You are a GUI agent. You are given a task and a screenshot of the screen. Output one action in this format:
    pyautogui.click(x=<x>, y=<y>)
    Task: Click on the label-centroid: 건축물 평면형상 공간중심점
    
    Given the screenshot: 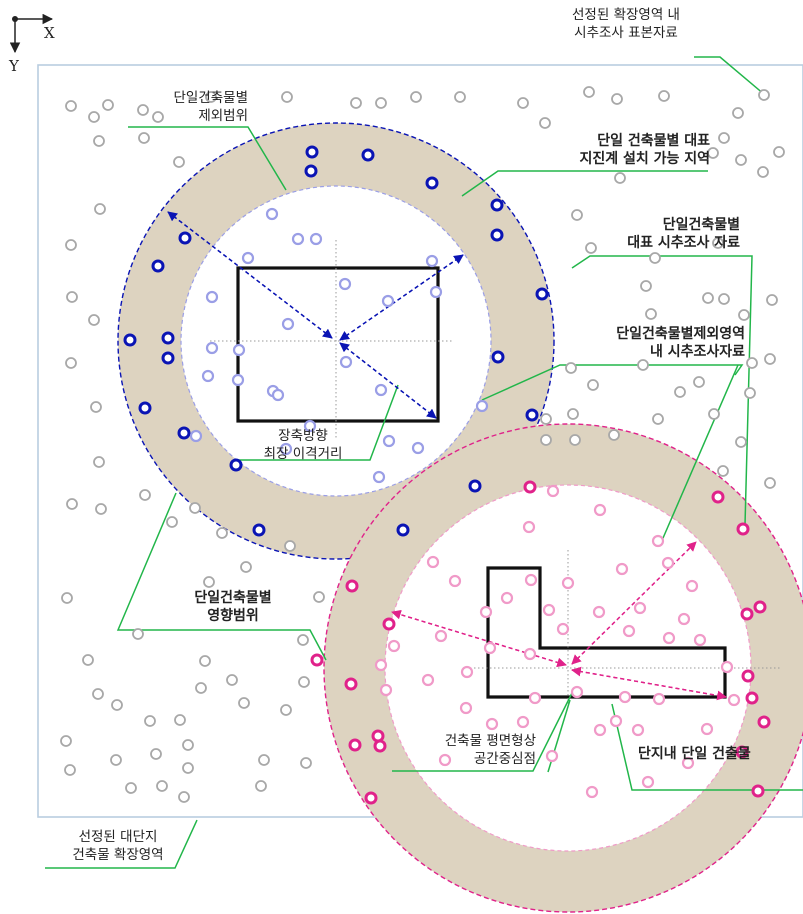 What is the action you would take?
    pyautogui.click(x=457, y=750)
    